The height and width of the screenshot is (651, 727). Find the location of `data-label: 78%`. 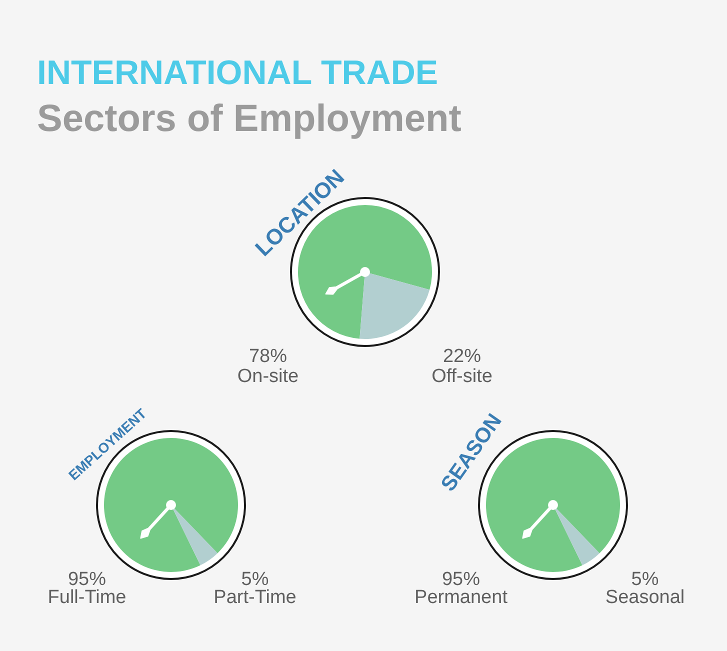

data-label: 78% is located at coordinates (268, 356).